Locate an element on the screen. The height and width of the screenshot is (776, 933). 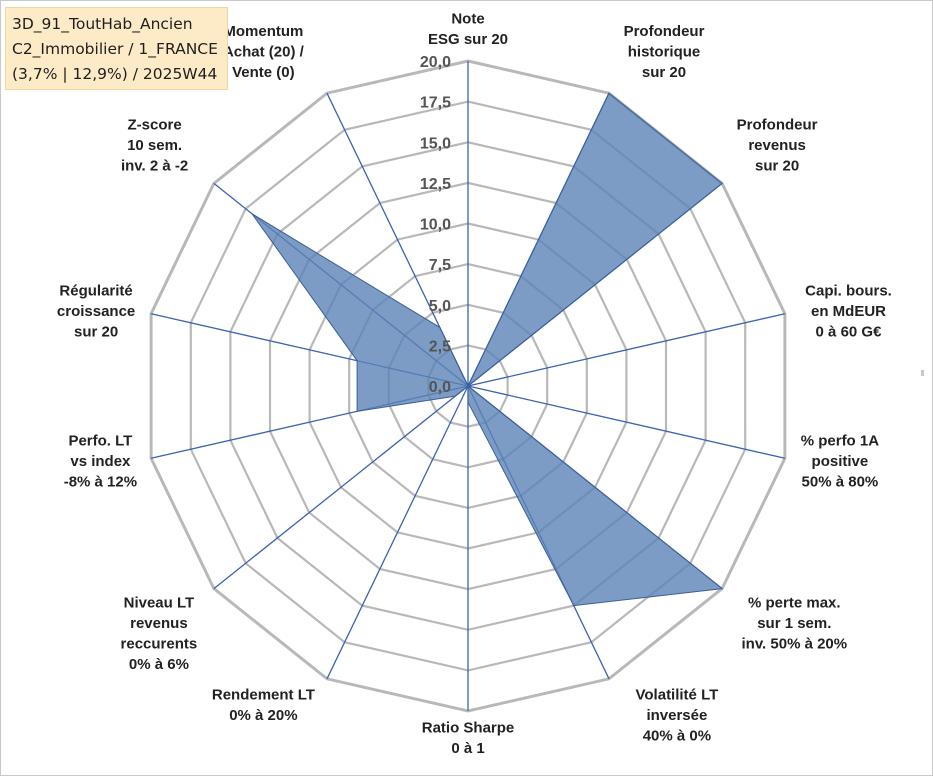
axis-label: Momentum Achat (20) / Vente (0) is located at coordinates (264, 52).